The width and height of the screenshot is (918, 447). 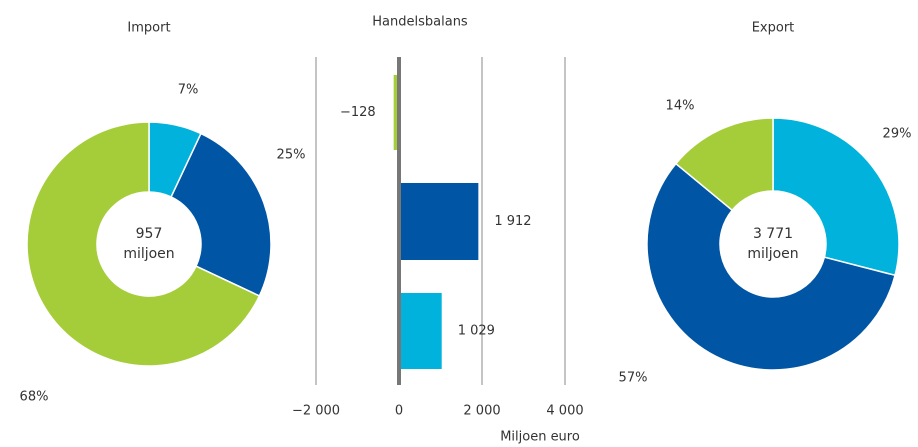 I want to click on chart-title: Import, so click(x=148, y=28).